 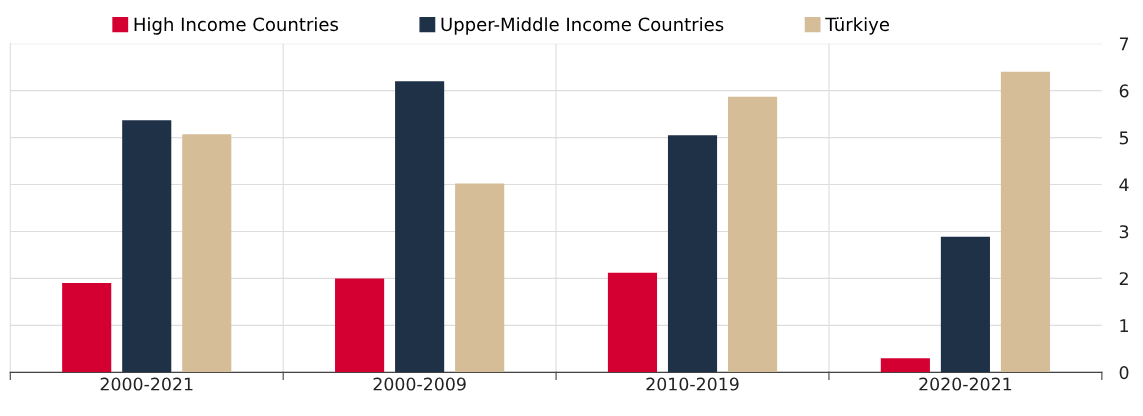 I want to click on legend-label: Türkiye, so click(x=857, y=26).